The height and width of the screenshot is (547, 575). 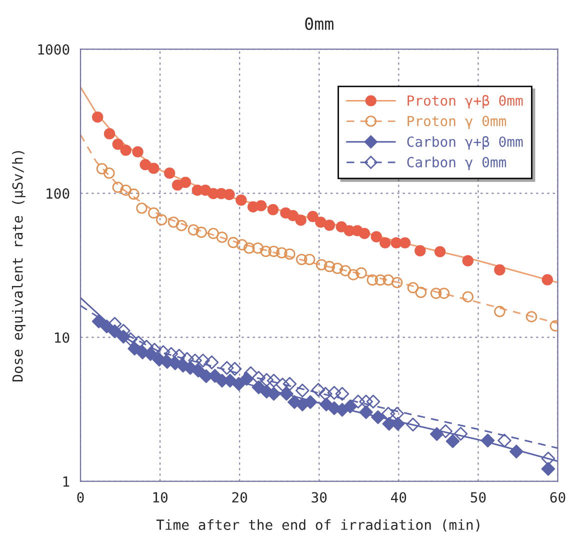 What do you see at coordinates (54, 49) in the screenshot?
I see `y-tick-label: 1000` at bounding box center [54, 49].